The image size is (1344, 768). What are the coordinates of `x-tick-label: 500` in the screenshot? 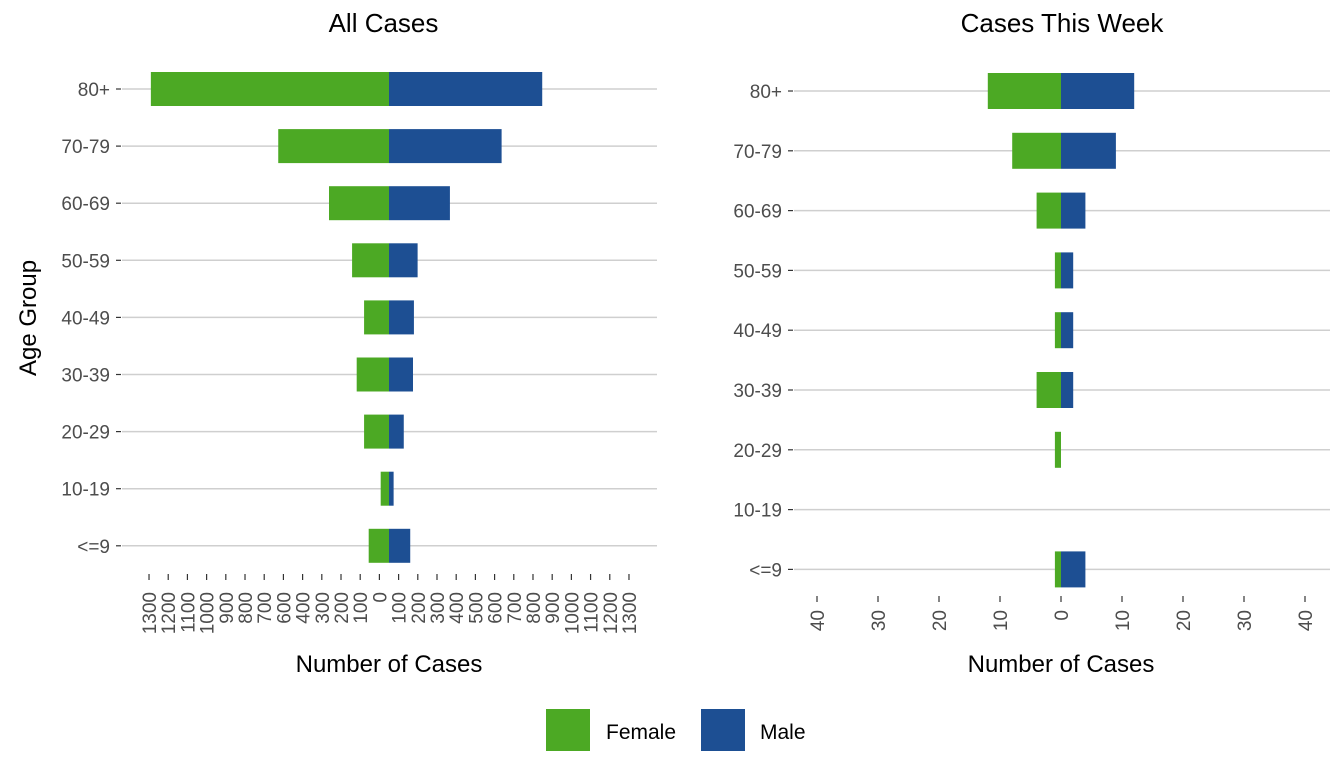 It's located at (476, 608).